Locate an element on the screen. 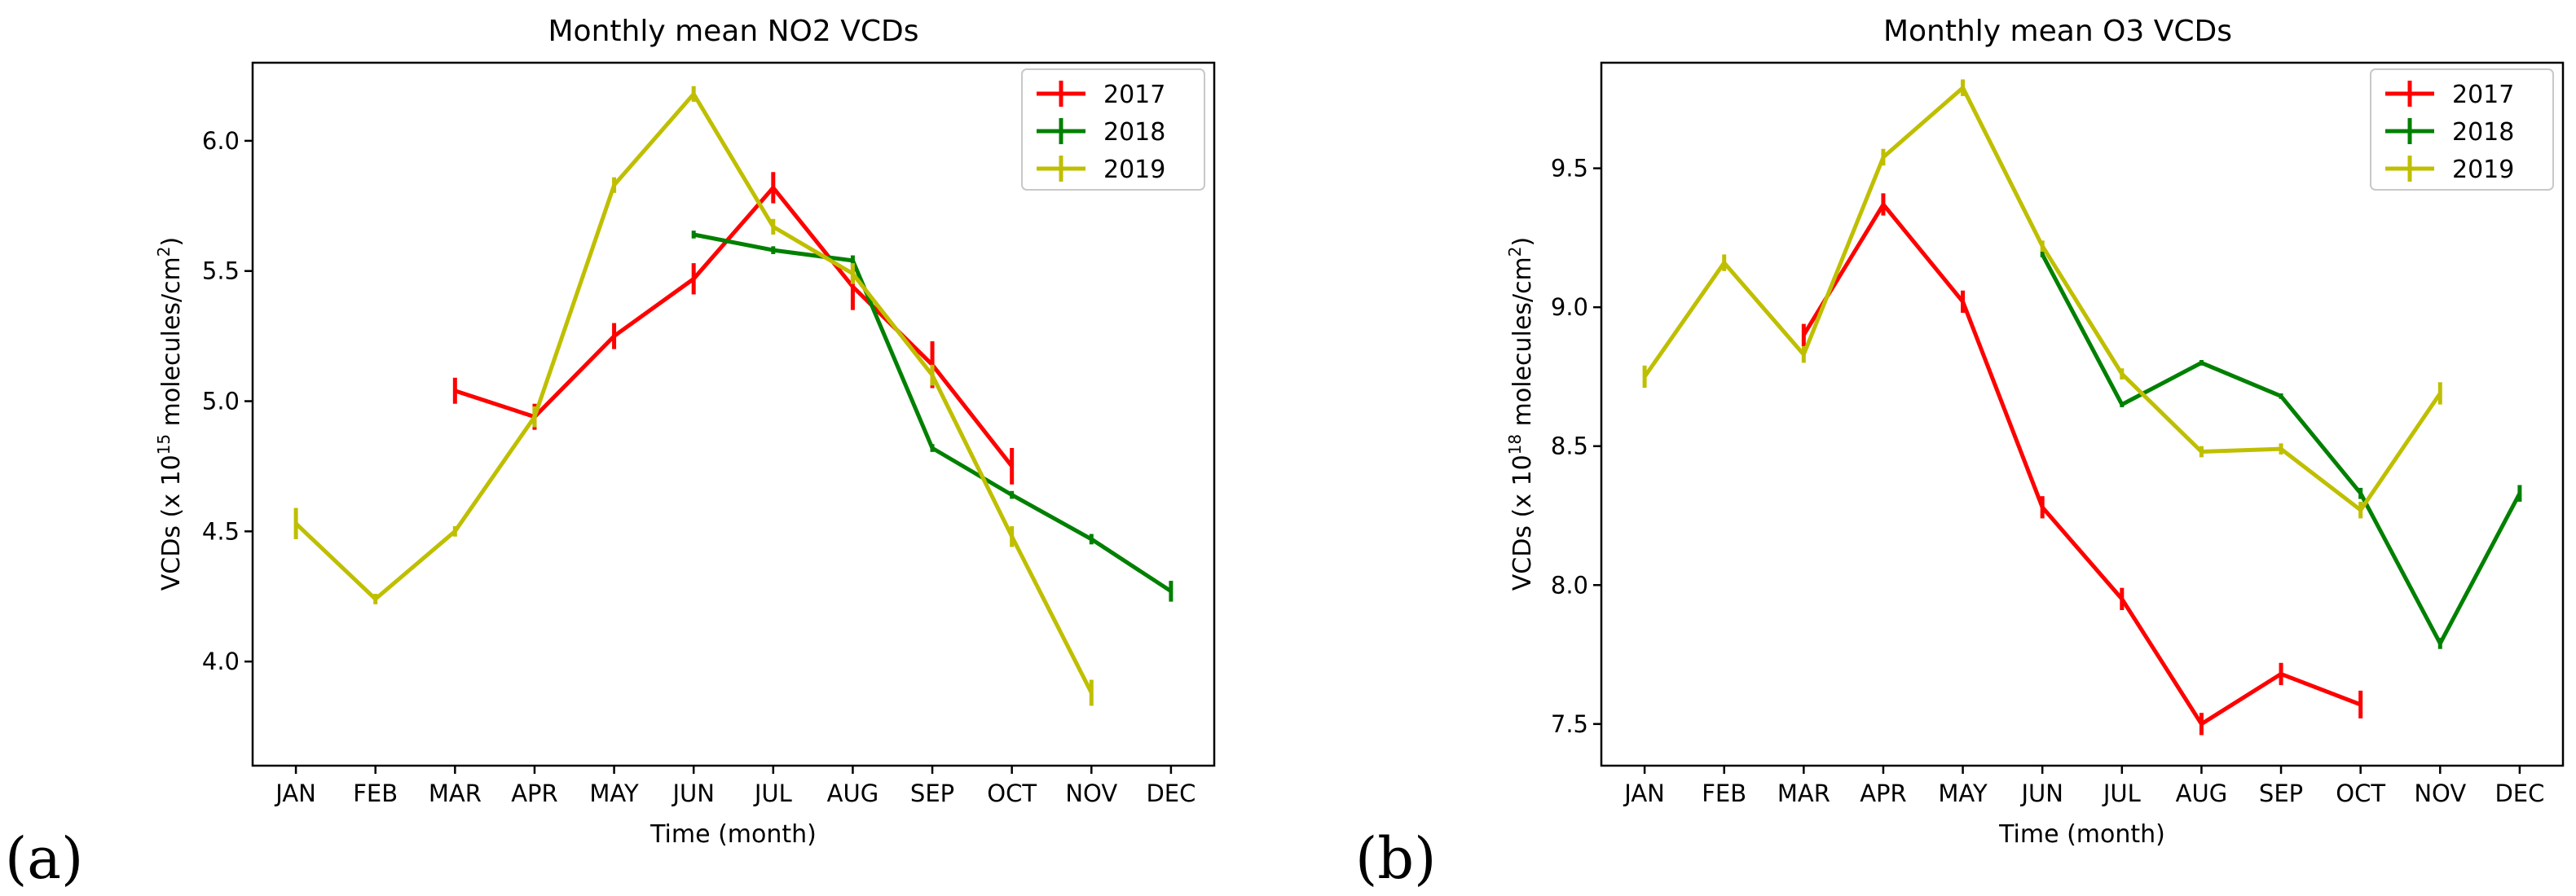  series-2017 is located at coordinates (2082, 465).